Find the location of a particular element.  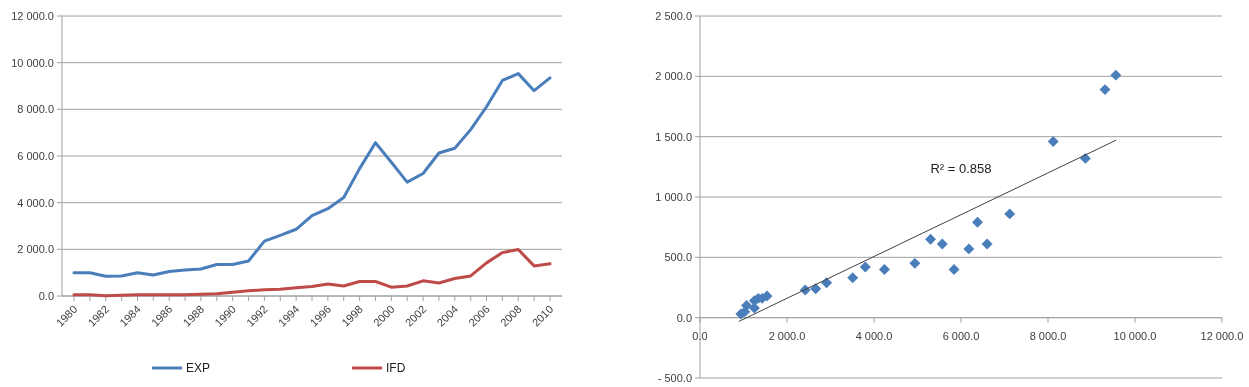

annotation: R² = 0.858 is located at coordinates (961, 168).